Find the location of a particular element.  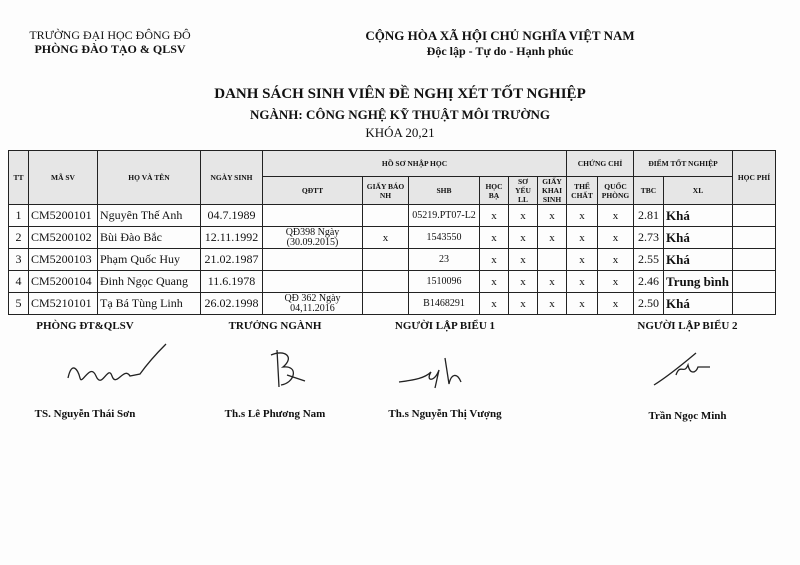

header-quoc-phong: QUỐC PHÒNG is located at coordinates (615, 190).